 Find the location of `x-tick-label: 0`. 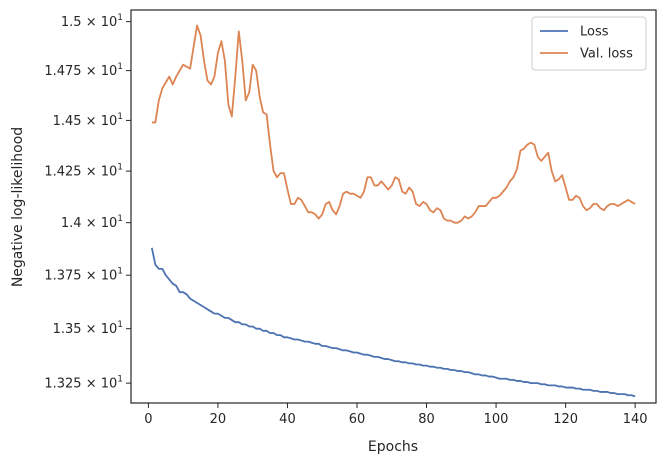

x-tick-label: 0 is located at coordinates (148, 419).